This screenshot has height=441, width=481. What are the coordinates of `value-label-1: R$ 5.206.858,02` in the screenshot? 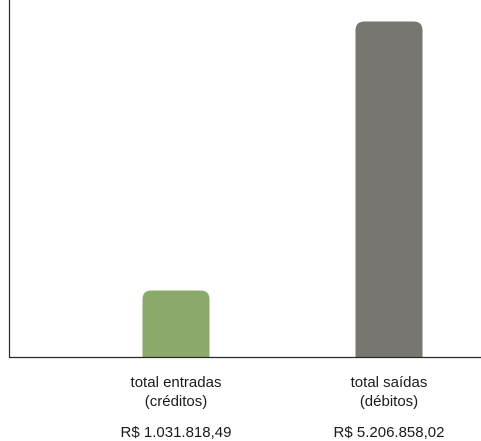 It's located at (389, 432).